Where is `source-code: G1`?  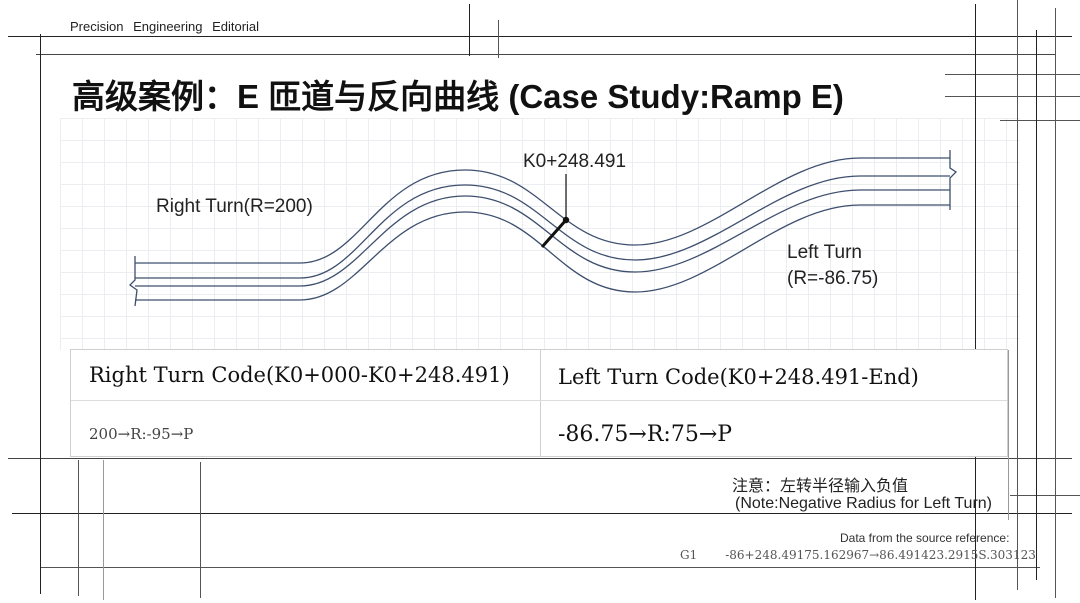
source-code: G1 is located at coordinates (689, 555).